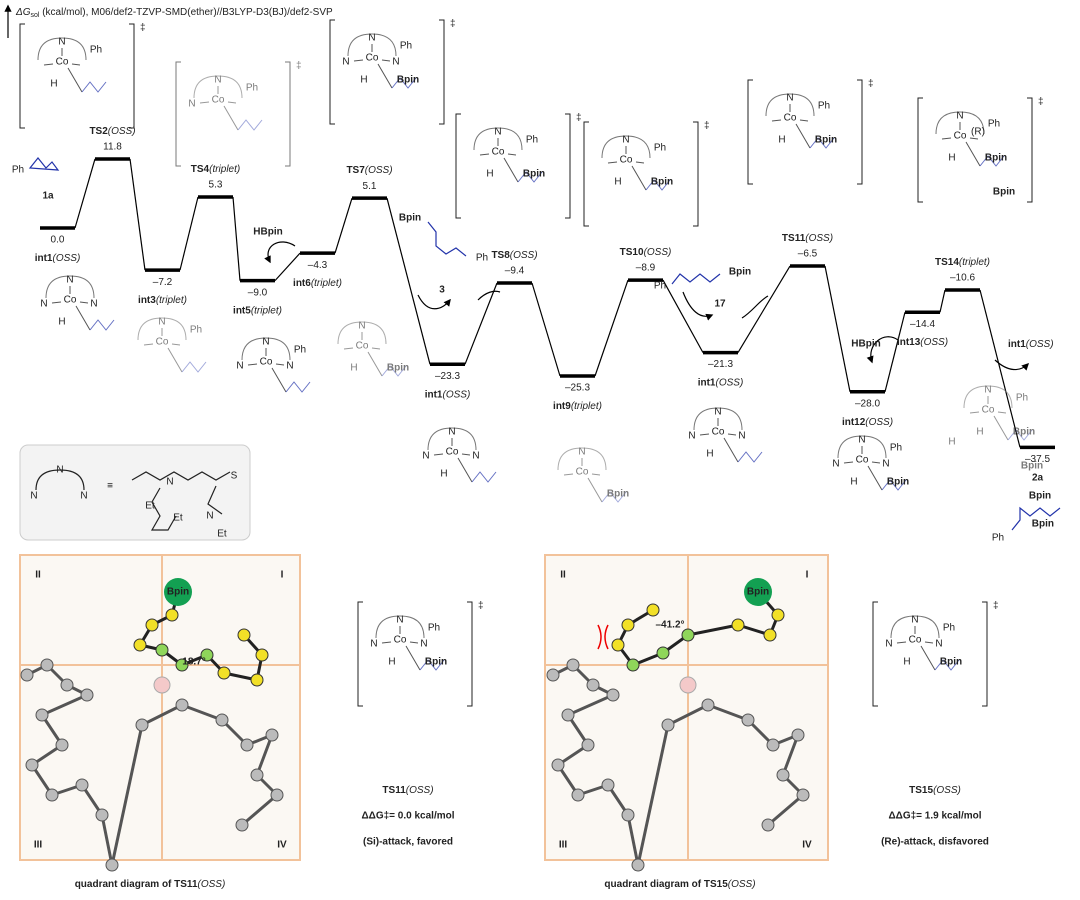  I want to click on ligand-label: ≡, so click(110, 486).